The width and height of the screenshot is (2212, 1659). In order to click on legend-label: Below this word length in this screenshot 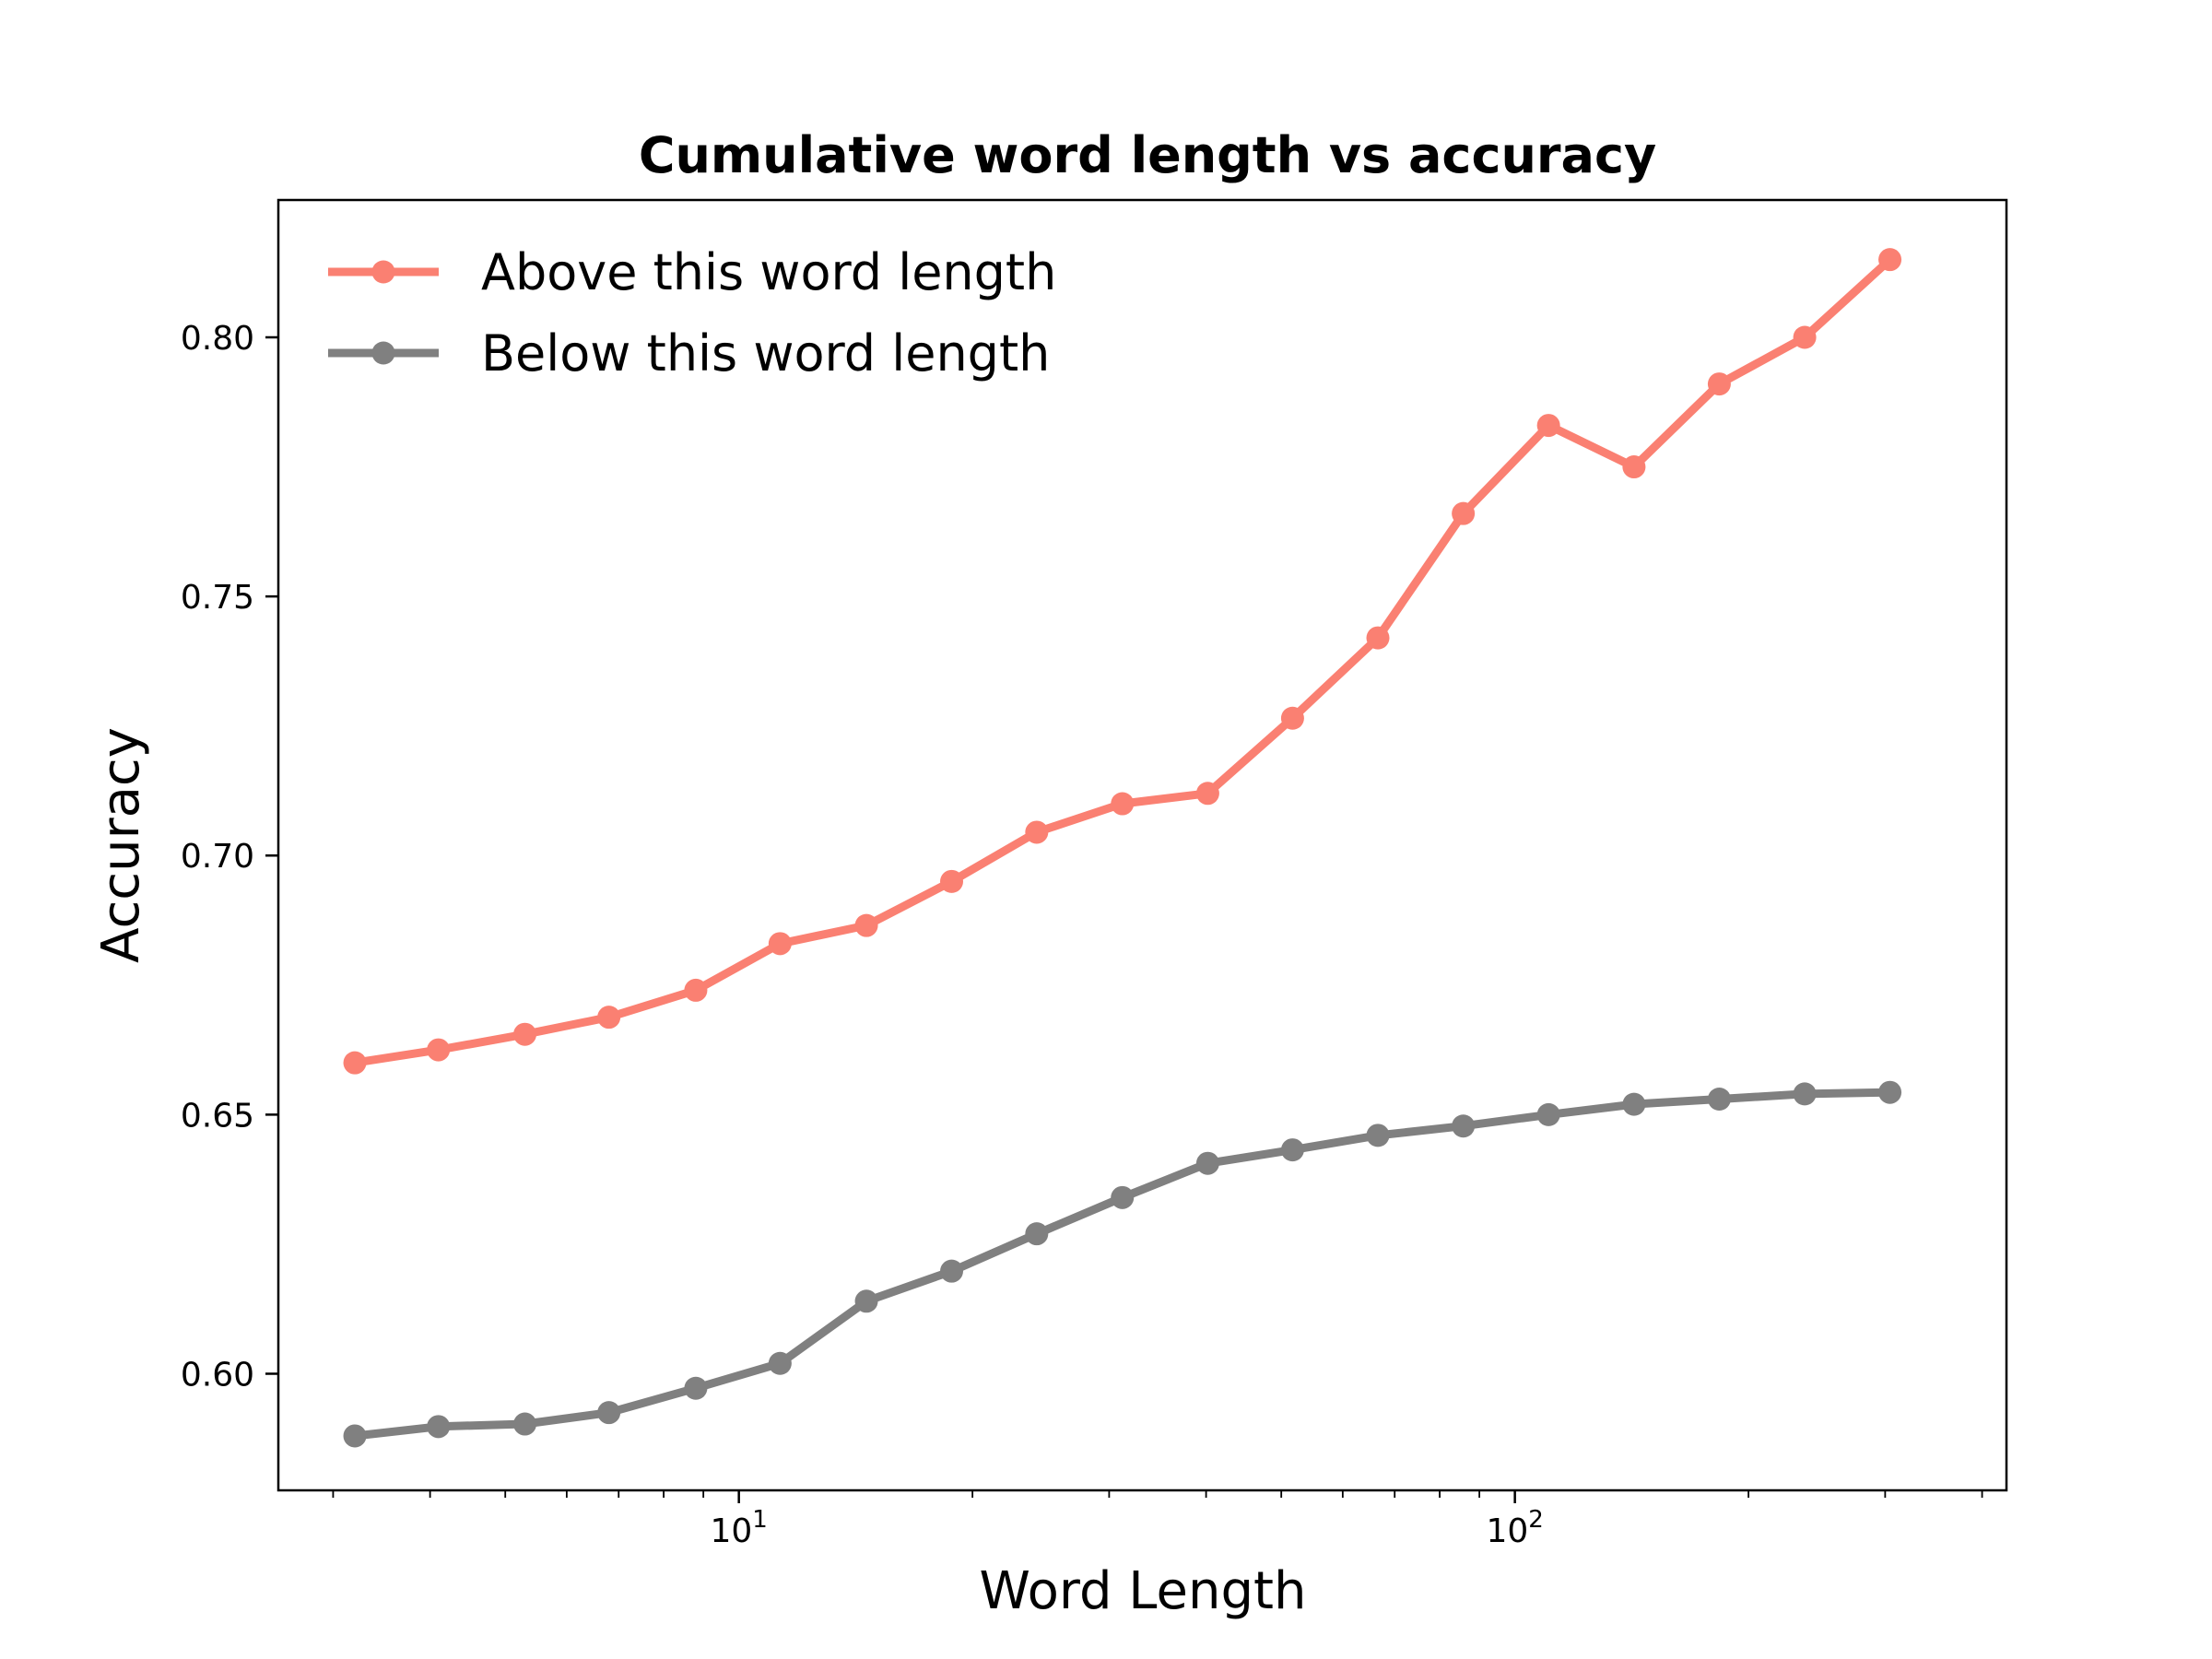, I will do `click(765, 353)`.